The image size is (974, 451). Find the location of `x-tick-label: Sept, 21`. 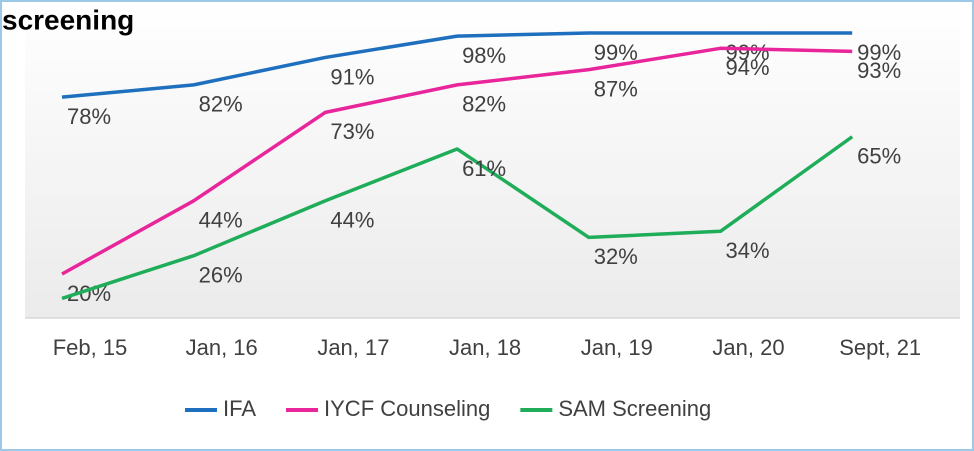

x-tick-label: Sept, 21 is located at coordinates (880, 347).